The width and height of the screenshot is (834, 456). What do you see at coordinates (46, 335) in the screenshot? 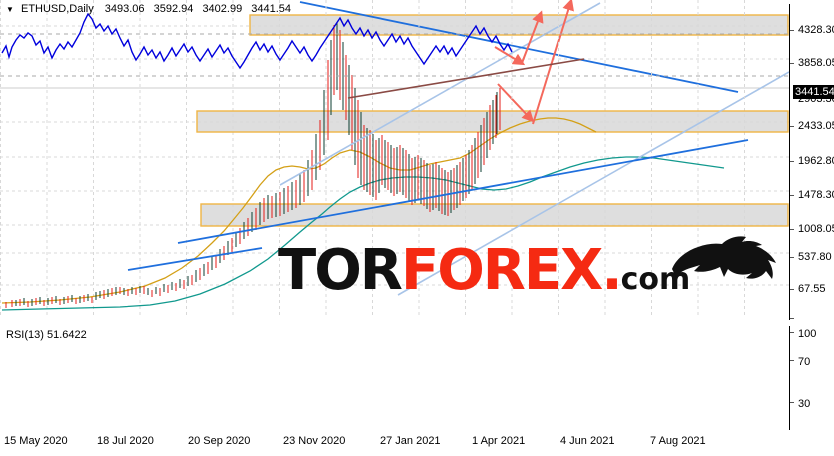
I see `rsi-header-label: RSI(13) 51.6422` at bounding box center [46, 335].